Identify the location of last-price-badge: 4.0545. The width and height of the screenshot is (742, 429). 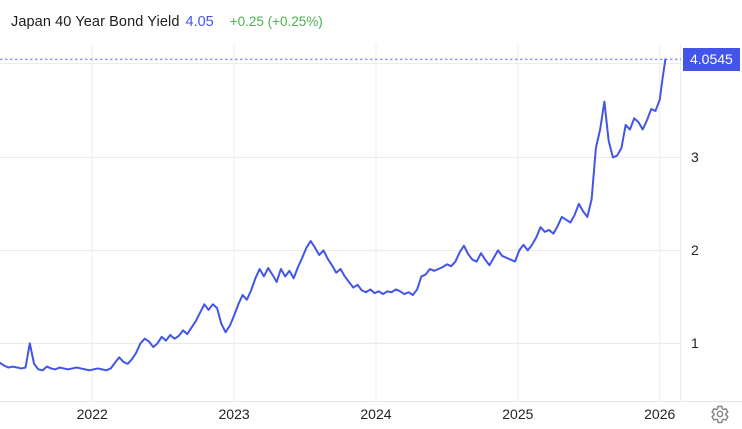
(711, 60).